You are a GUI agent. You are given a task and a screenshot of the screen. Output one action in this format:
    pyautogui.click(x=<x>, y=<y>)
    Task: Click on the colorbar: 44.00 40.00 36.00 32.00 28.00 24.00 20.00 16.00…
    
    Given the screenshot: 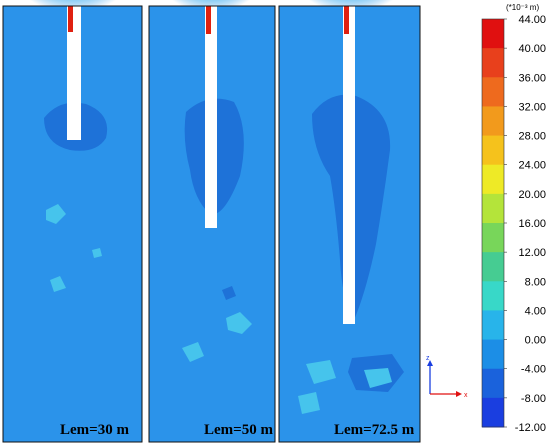 What is the action you would take?
    pyautogui.click(x=513, y=224)
    